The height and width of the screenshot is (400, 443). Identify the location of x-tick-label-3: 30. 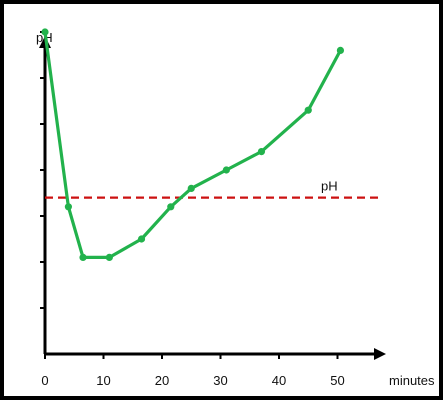
(220, 380).